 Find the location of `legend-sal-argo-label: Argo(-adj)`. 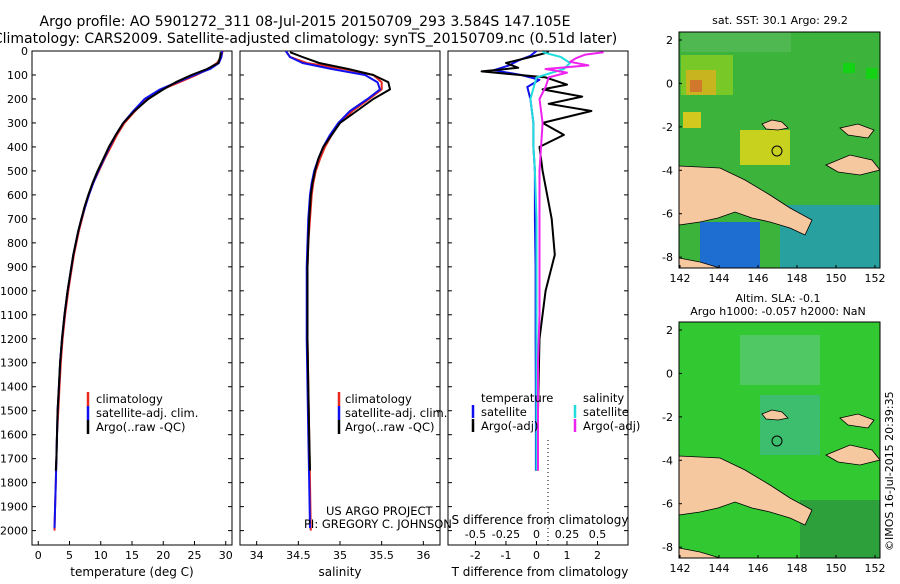

legend-sal-argo-label: Argo(-adj) is located at coordinates (611, 426).